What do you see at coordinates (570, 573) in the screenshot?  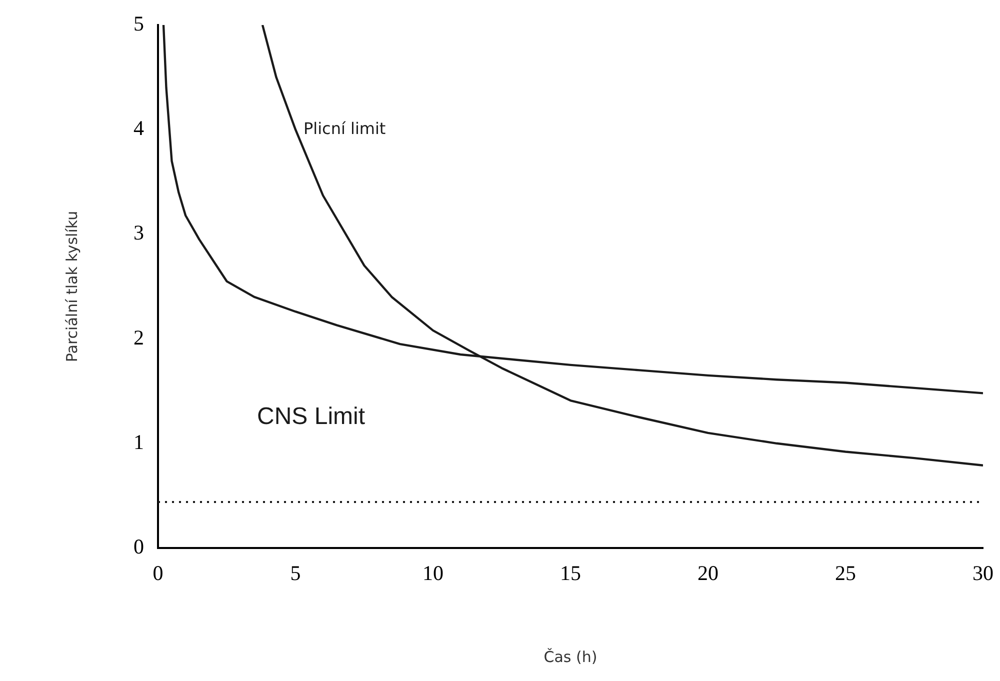 I see `x-tick-label: 15` at bounding box center [570, 573].